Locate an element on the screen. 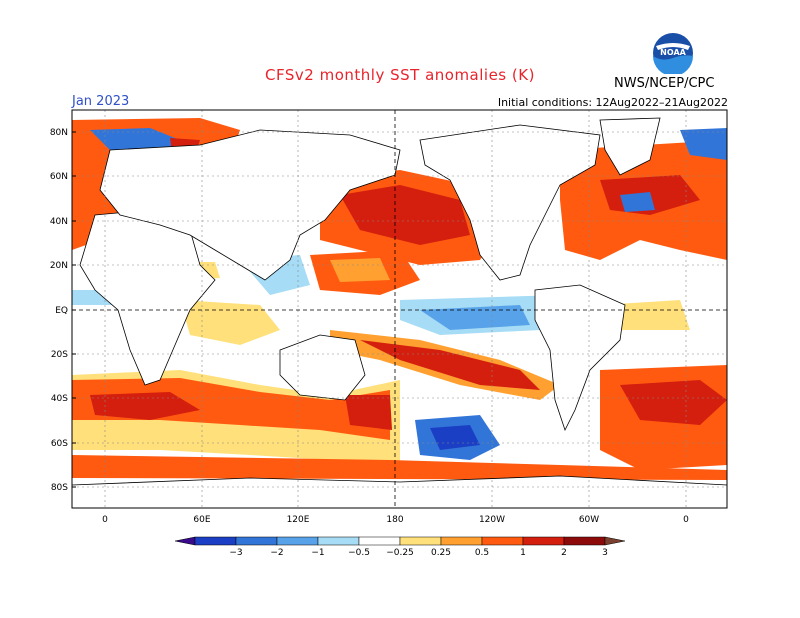 The image size is (800, 618). lon-tick-label: 180 is located at coordinates (394, 520).